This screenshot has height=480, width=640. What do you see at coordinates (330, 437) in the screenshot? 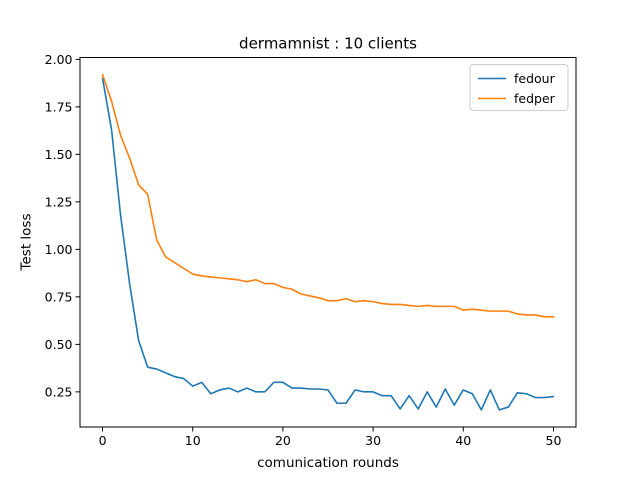
I see `x-axis: 0 10 20 30 40 50` at bounding box center [330, 437].